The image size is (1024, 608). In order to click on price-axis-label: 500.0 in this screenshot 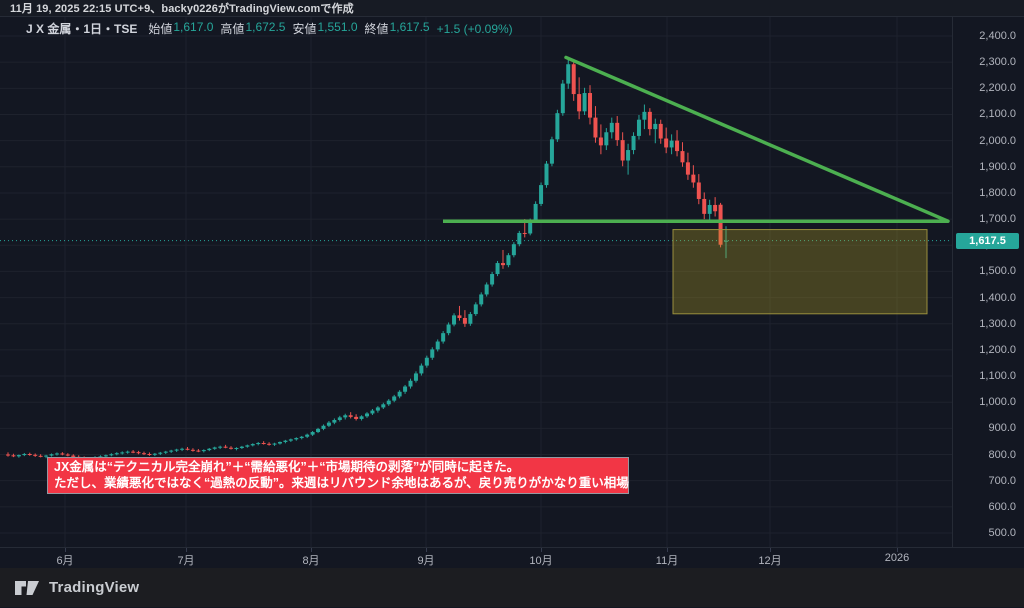, I will do `click(1002, 533)`.